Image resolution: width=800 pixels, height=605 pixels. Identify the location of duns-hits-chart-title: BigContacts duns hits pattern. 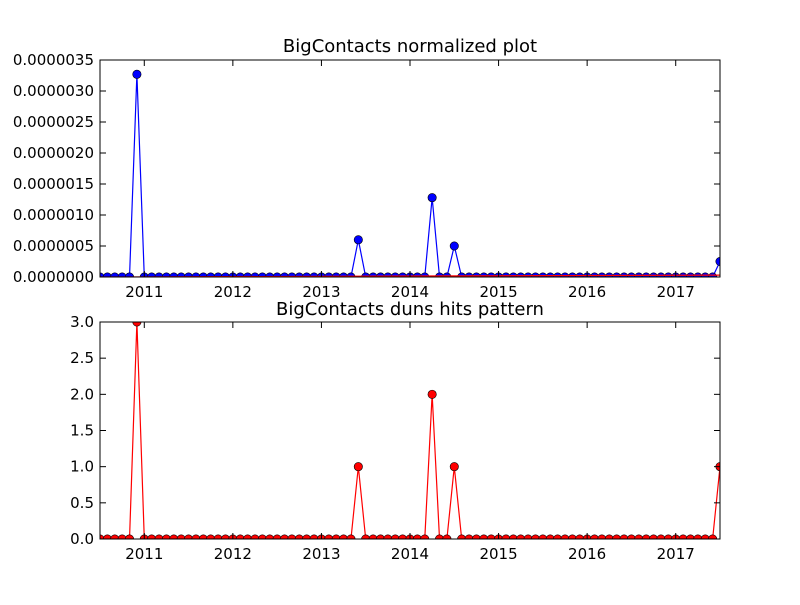
(410, 309).